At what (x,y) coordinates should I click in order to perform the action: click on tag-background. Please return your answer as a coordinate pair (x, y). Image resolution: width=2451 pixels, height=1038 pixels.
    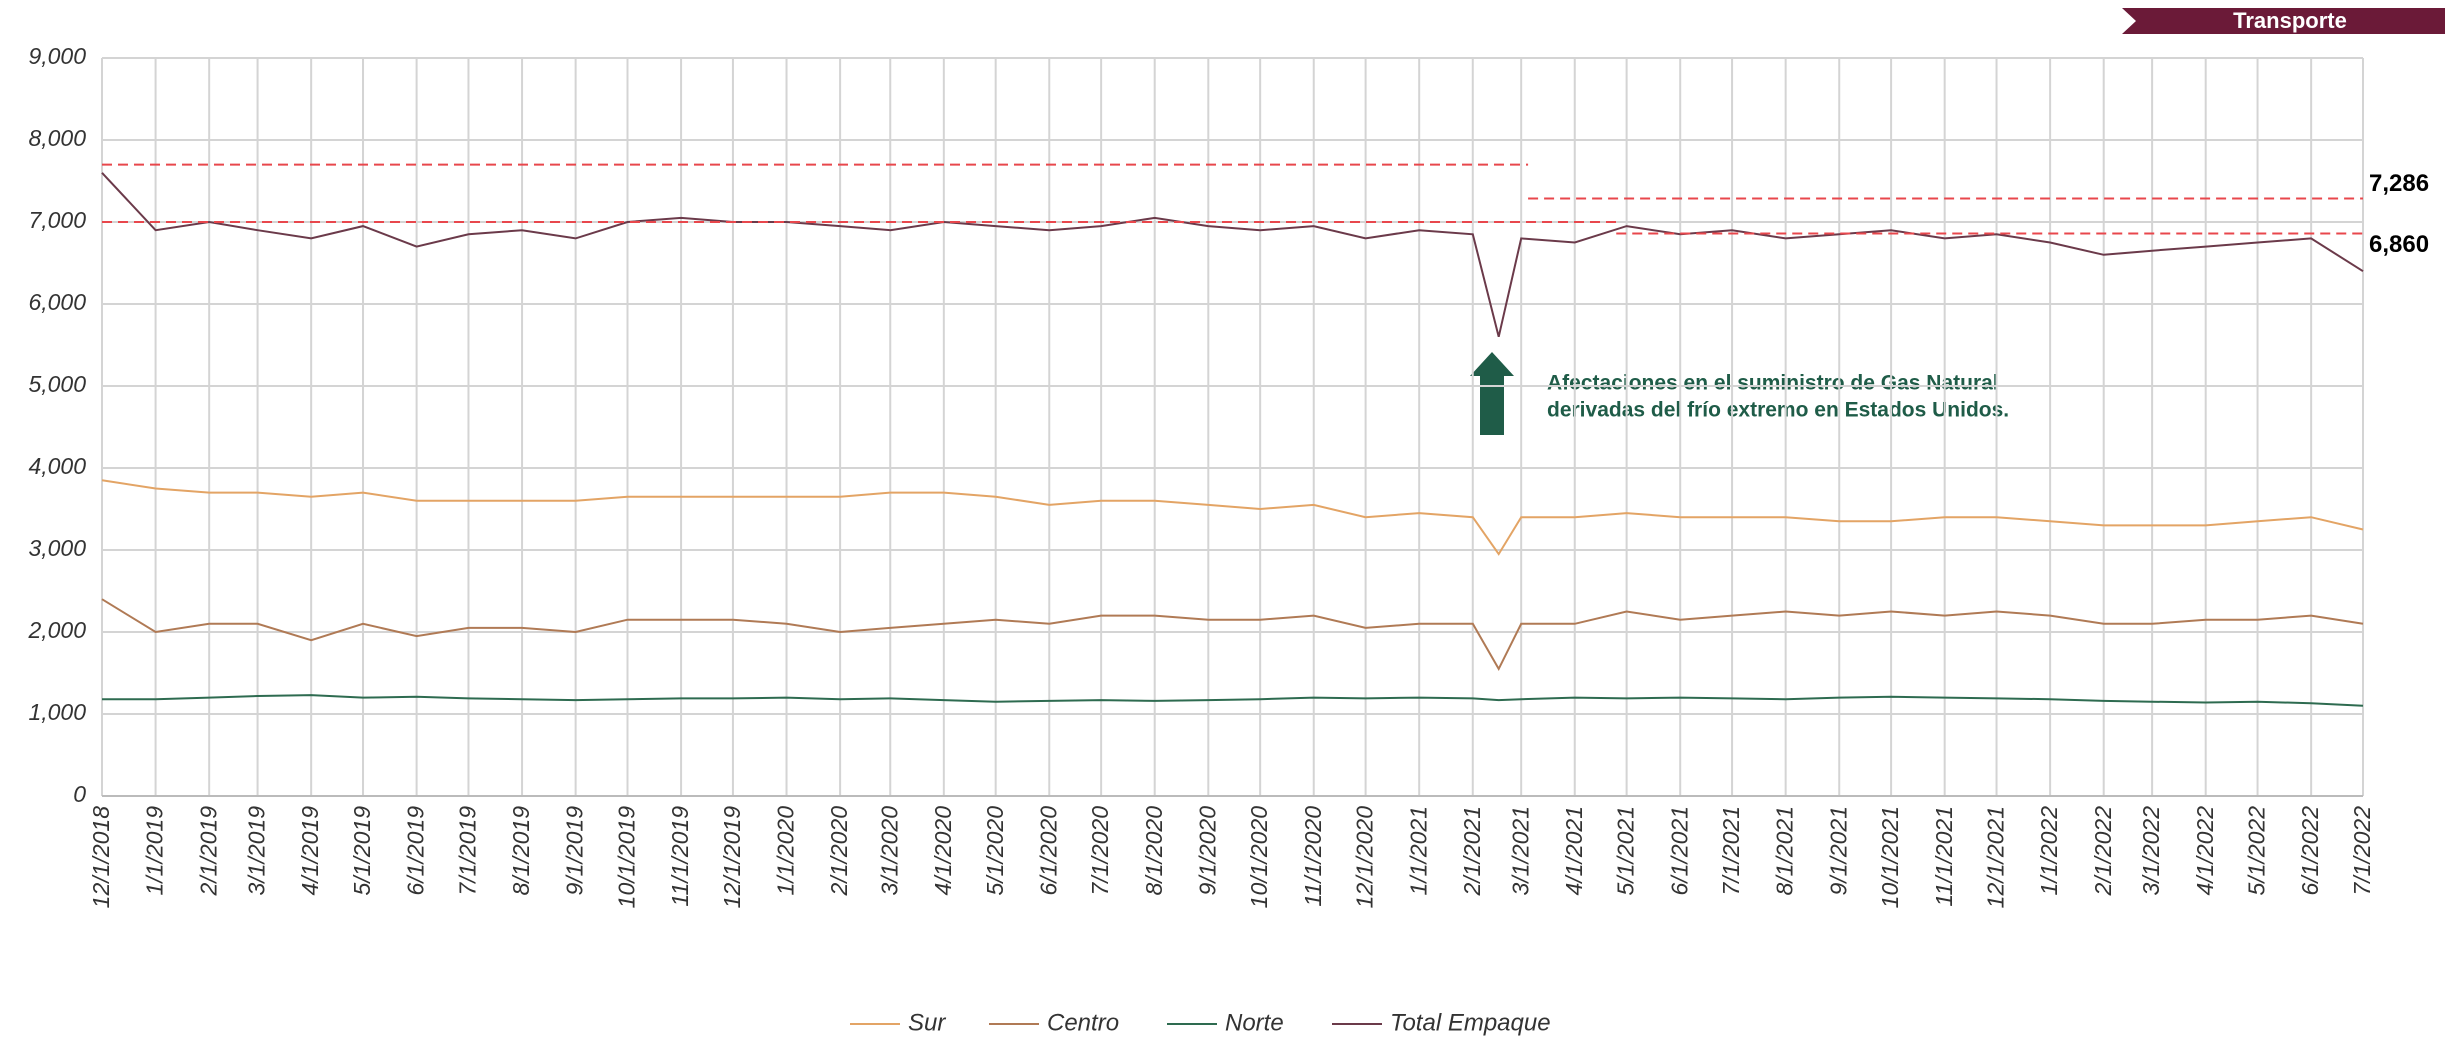
    Looking at the image, I should click on (2283, 21).